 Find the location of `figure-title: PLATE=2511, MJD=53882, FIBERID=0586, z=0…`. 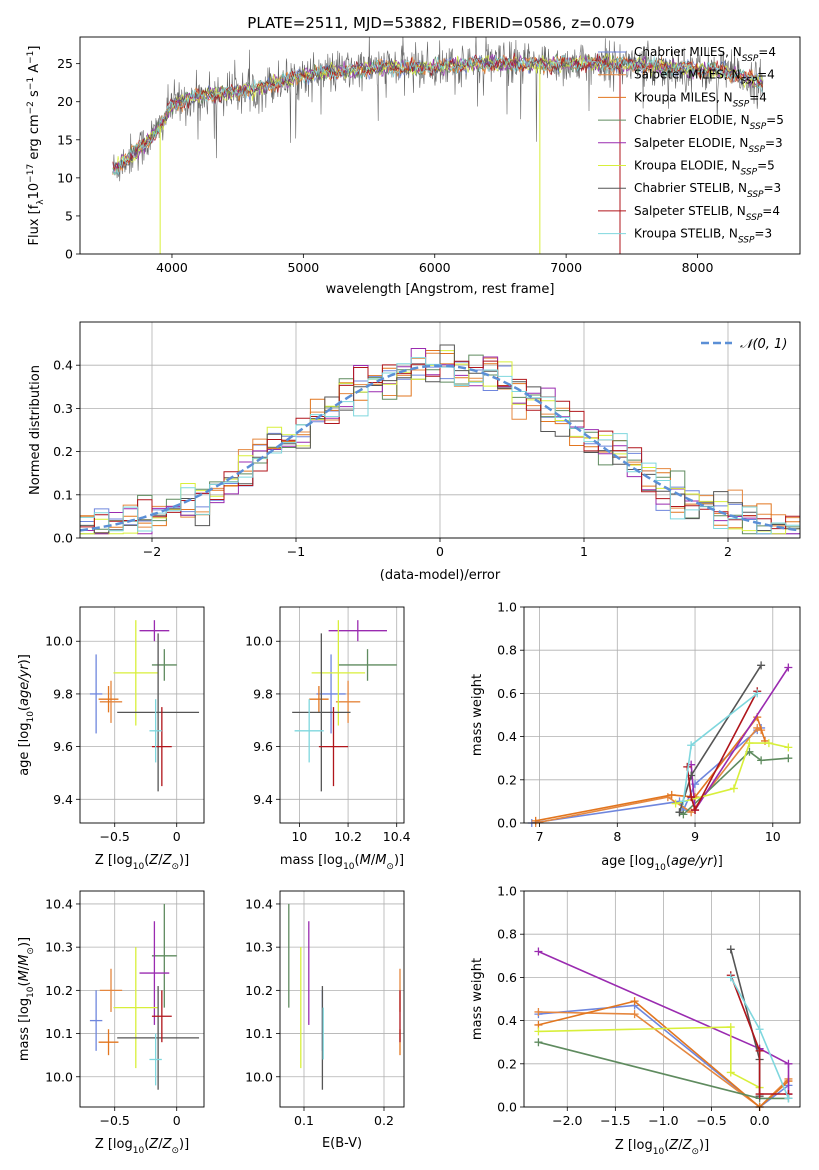

figure-title: PLATE=2511, MJD=53882, FIBERID=0586, z=0… is located at coordinates (440, 23).